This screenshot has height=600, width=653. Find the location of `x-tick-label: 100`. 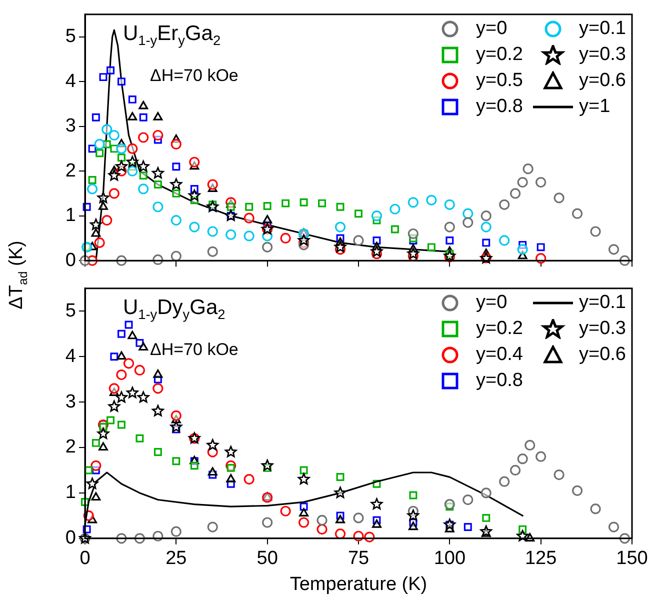

x-tick-label: 100 is located at coordinates (450, 559).